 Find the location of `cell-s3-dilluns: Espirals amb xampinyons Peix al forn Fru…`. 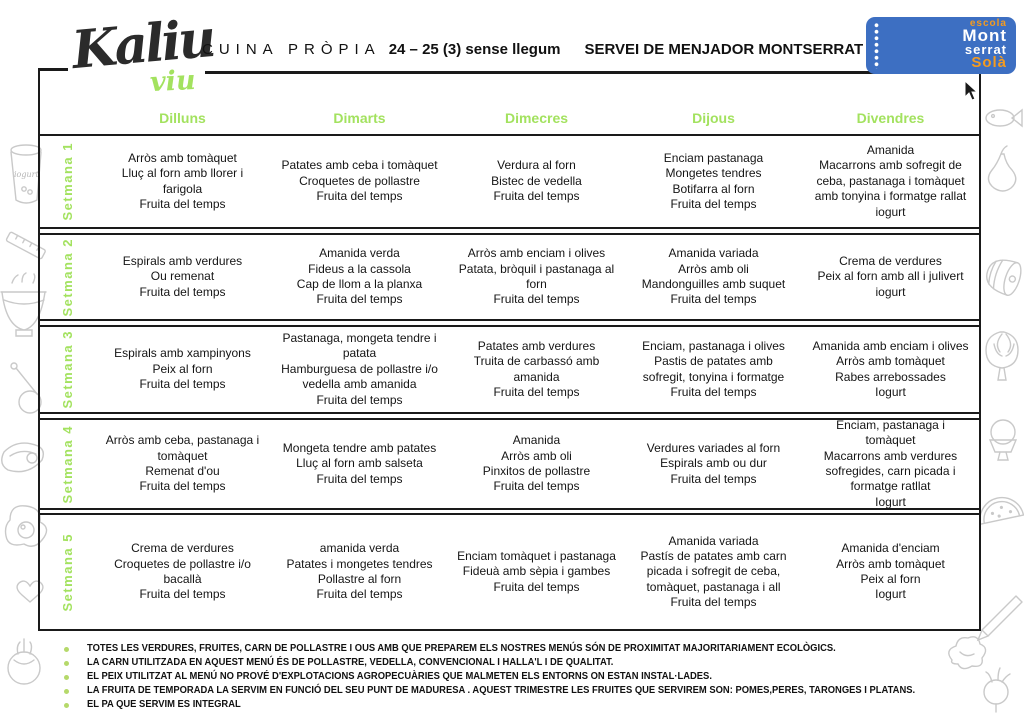

cell-s3-dilluns: Espirals amb xampinyons Peix al forn Fru… is located at coordinates (182, 369).